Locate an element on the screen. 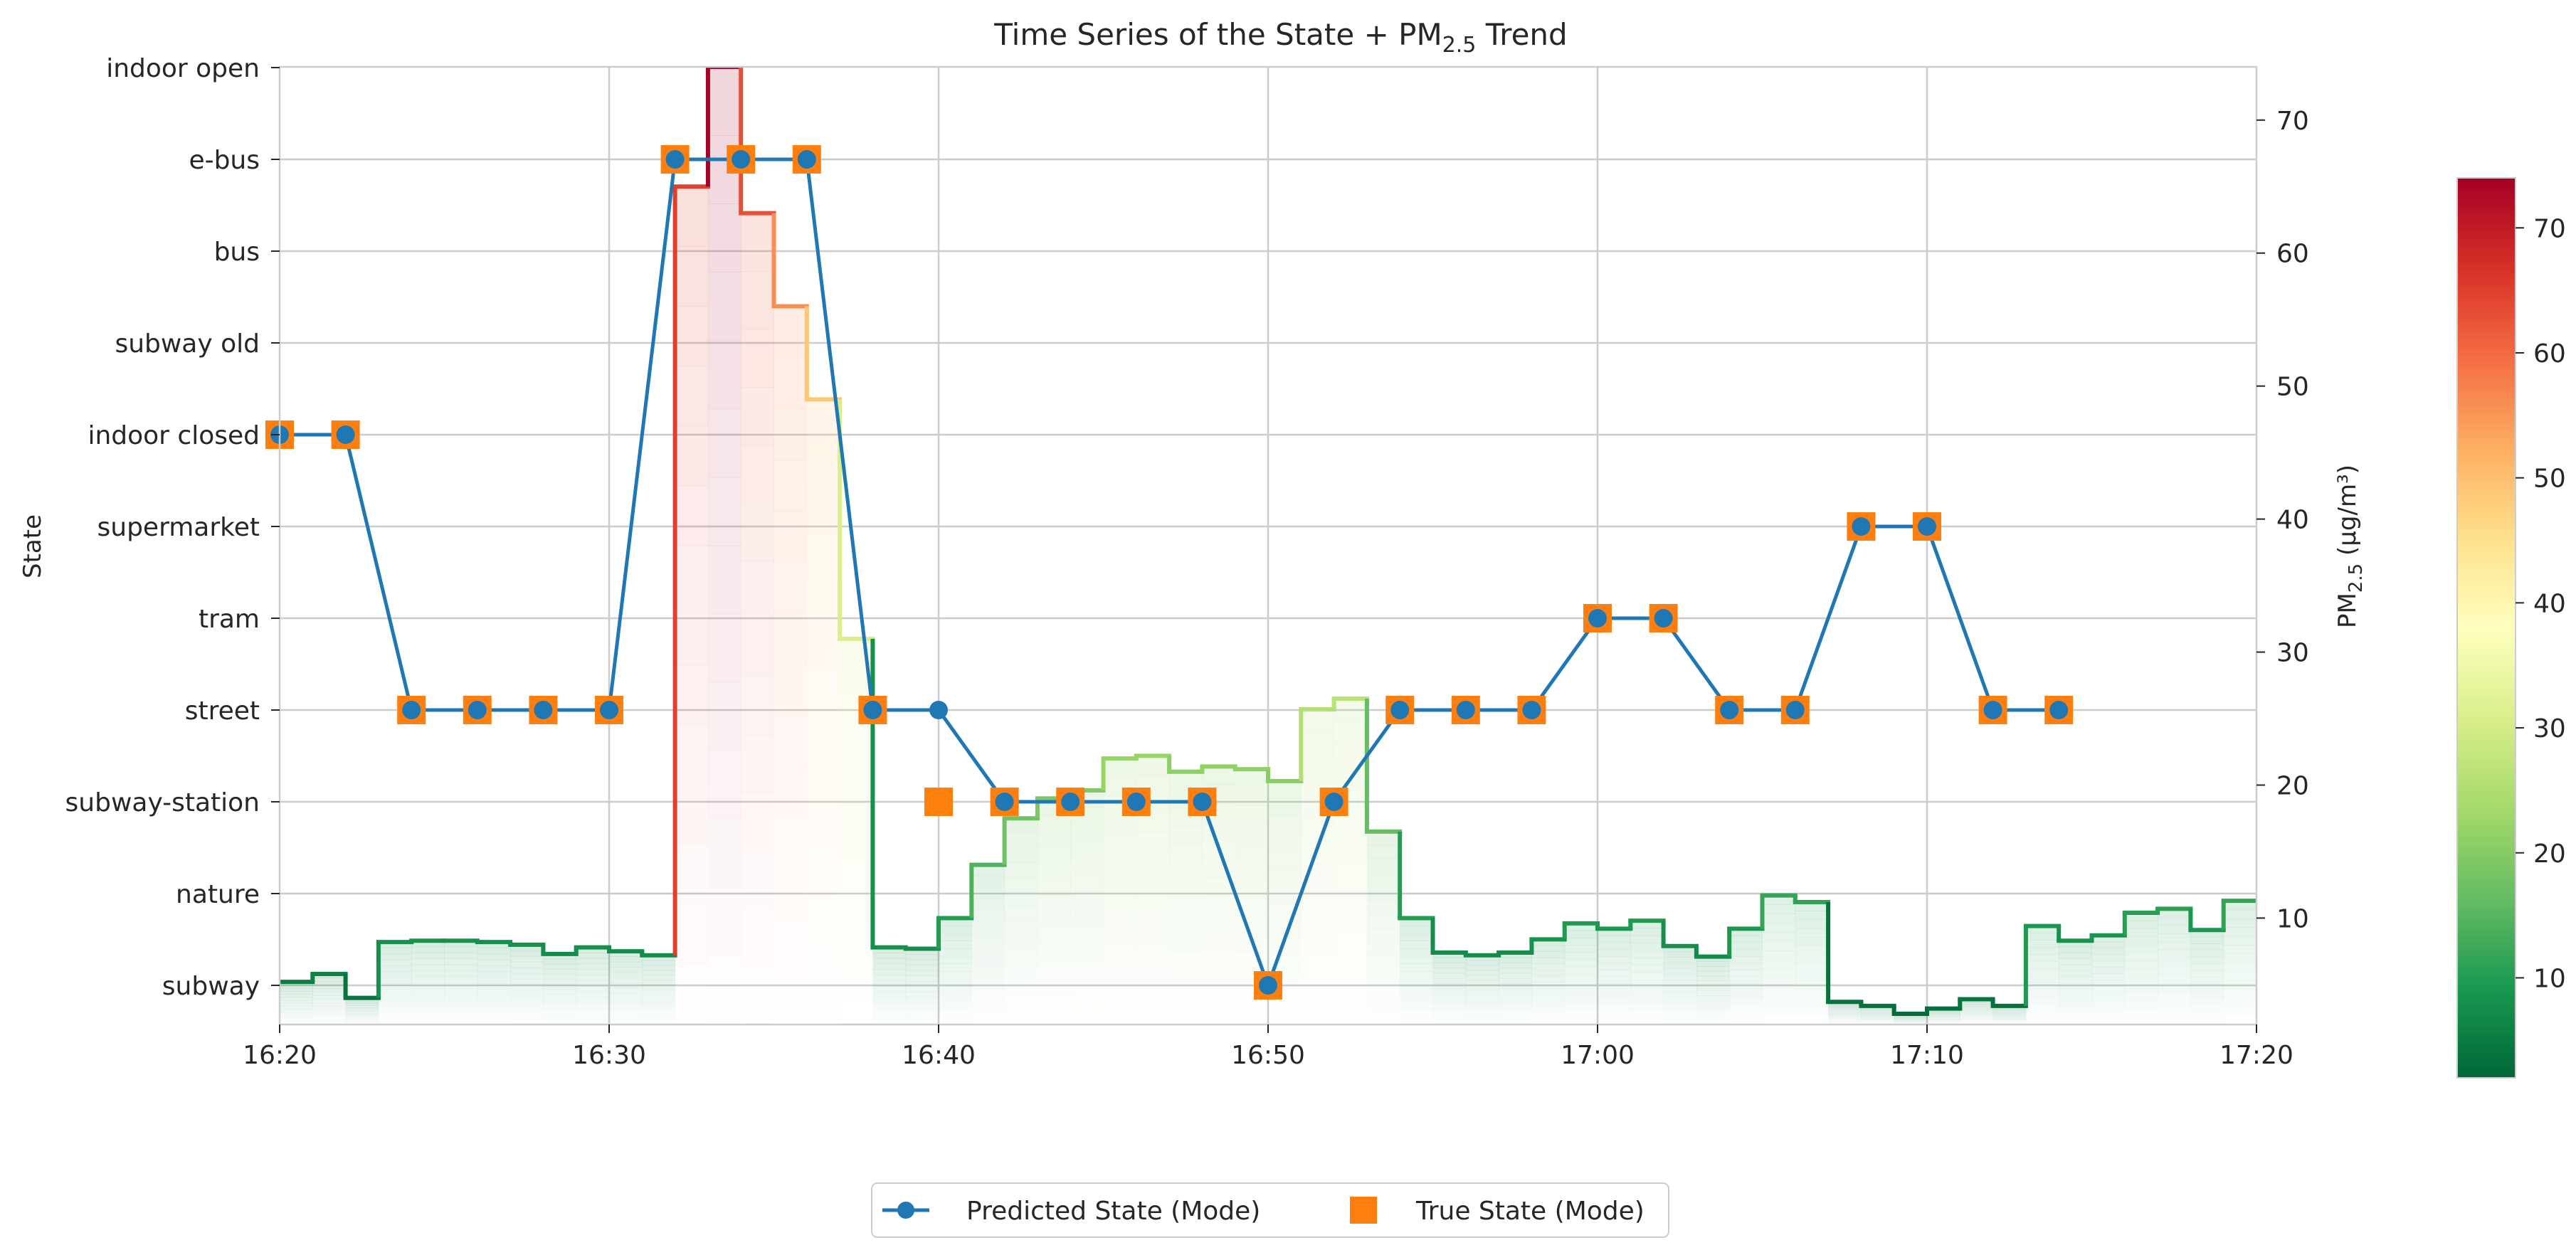  true-state-marker is located at coordinates (938, 802).